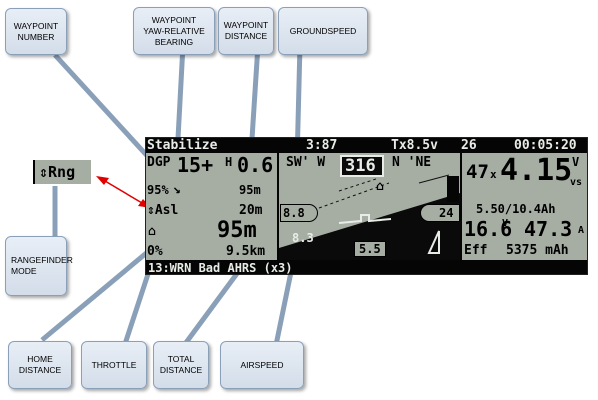 The image size is (598, 400). What do you see at coordinates (181, 365) in the screenshot?
I see `callout-total-distance: TOTAL DISTANCE` at bounding box center [181, 365].